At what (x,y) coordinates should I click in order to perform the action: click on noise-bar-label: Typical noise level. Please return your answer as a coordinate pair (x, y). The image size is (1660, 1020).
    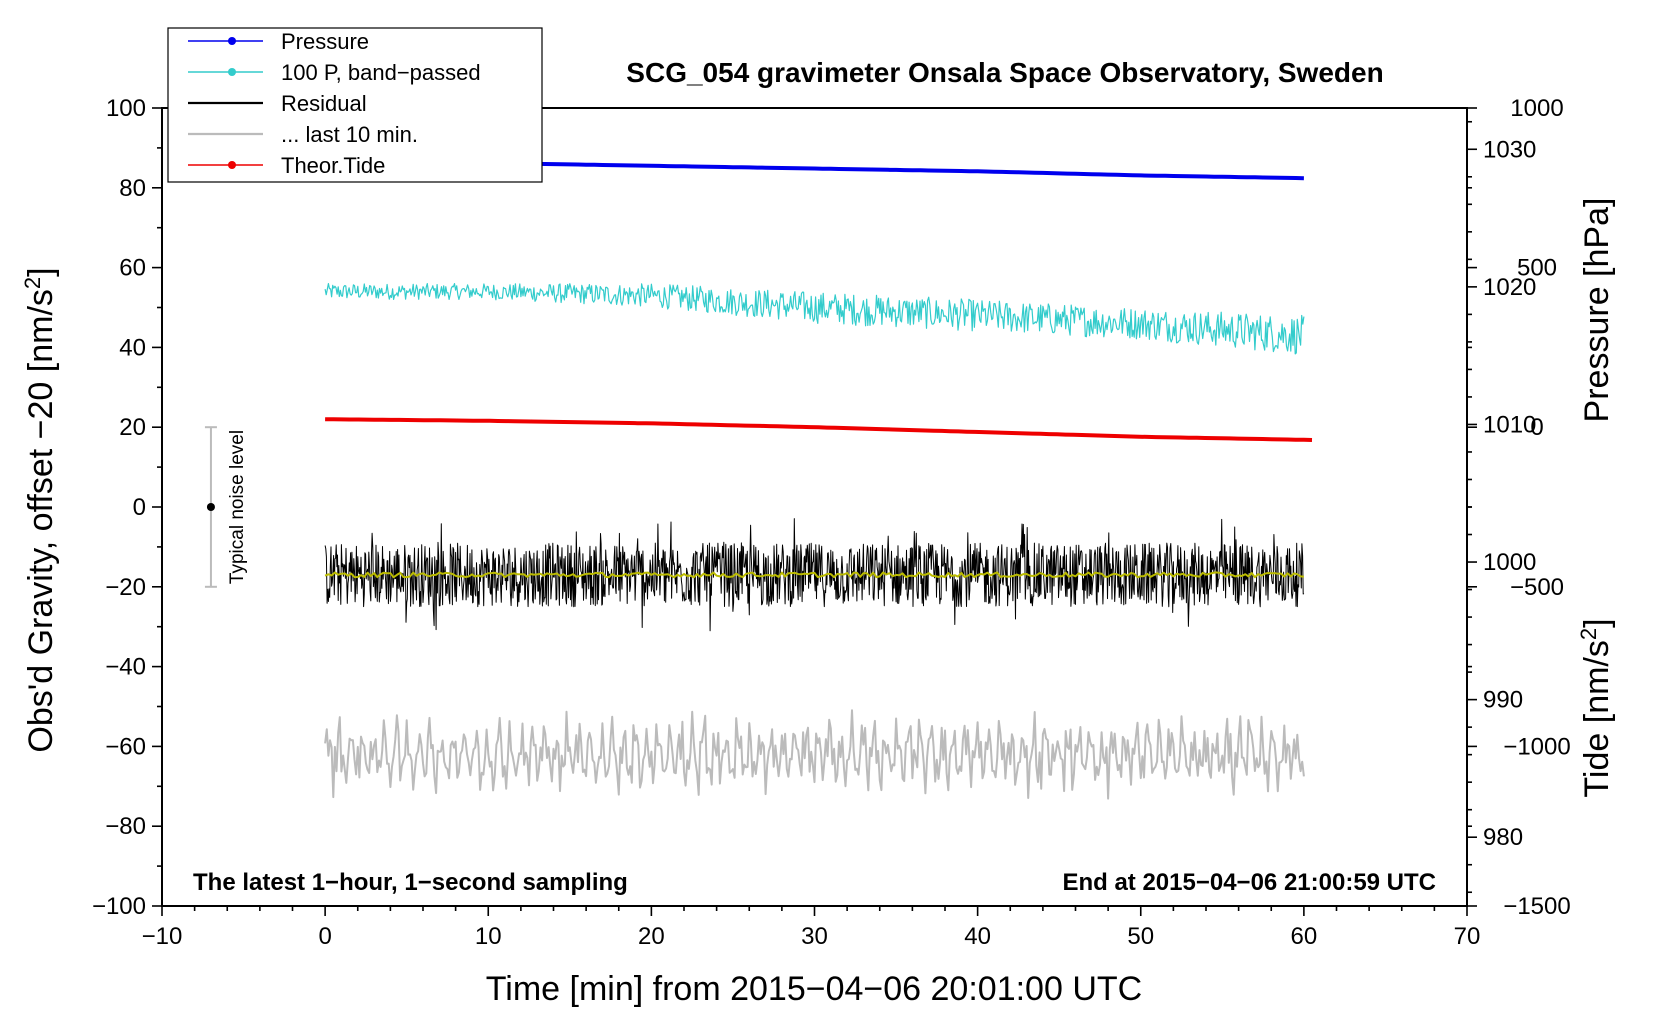
    Looking at the image, I should click on (237, 507).